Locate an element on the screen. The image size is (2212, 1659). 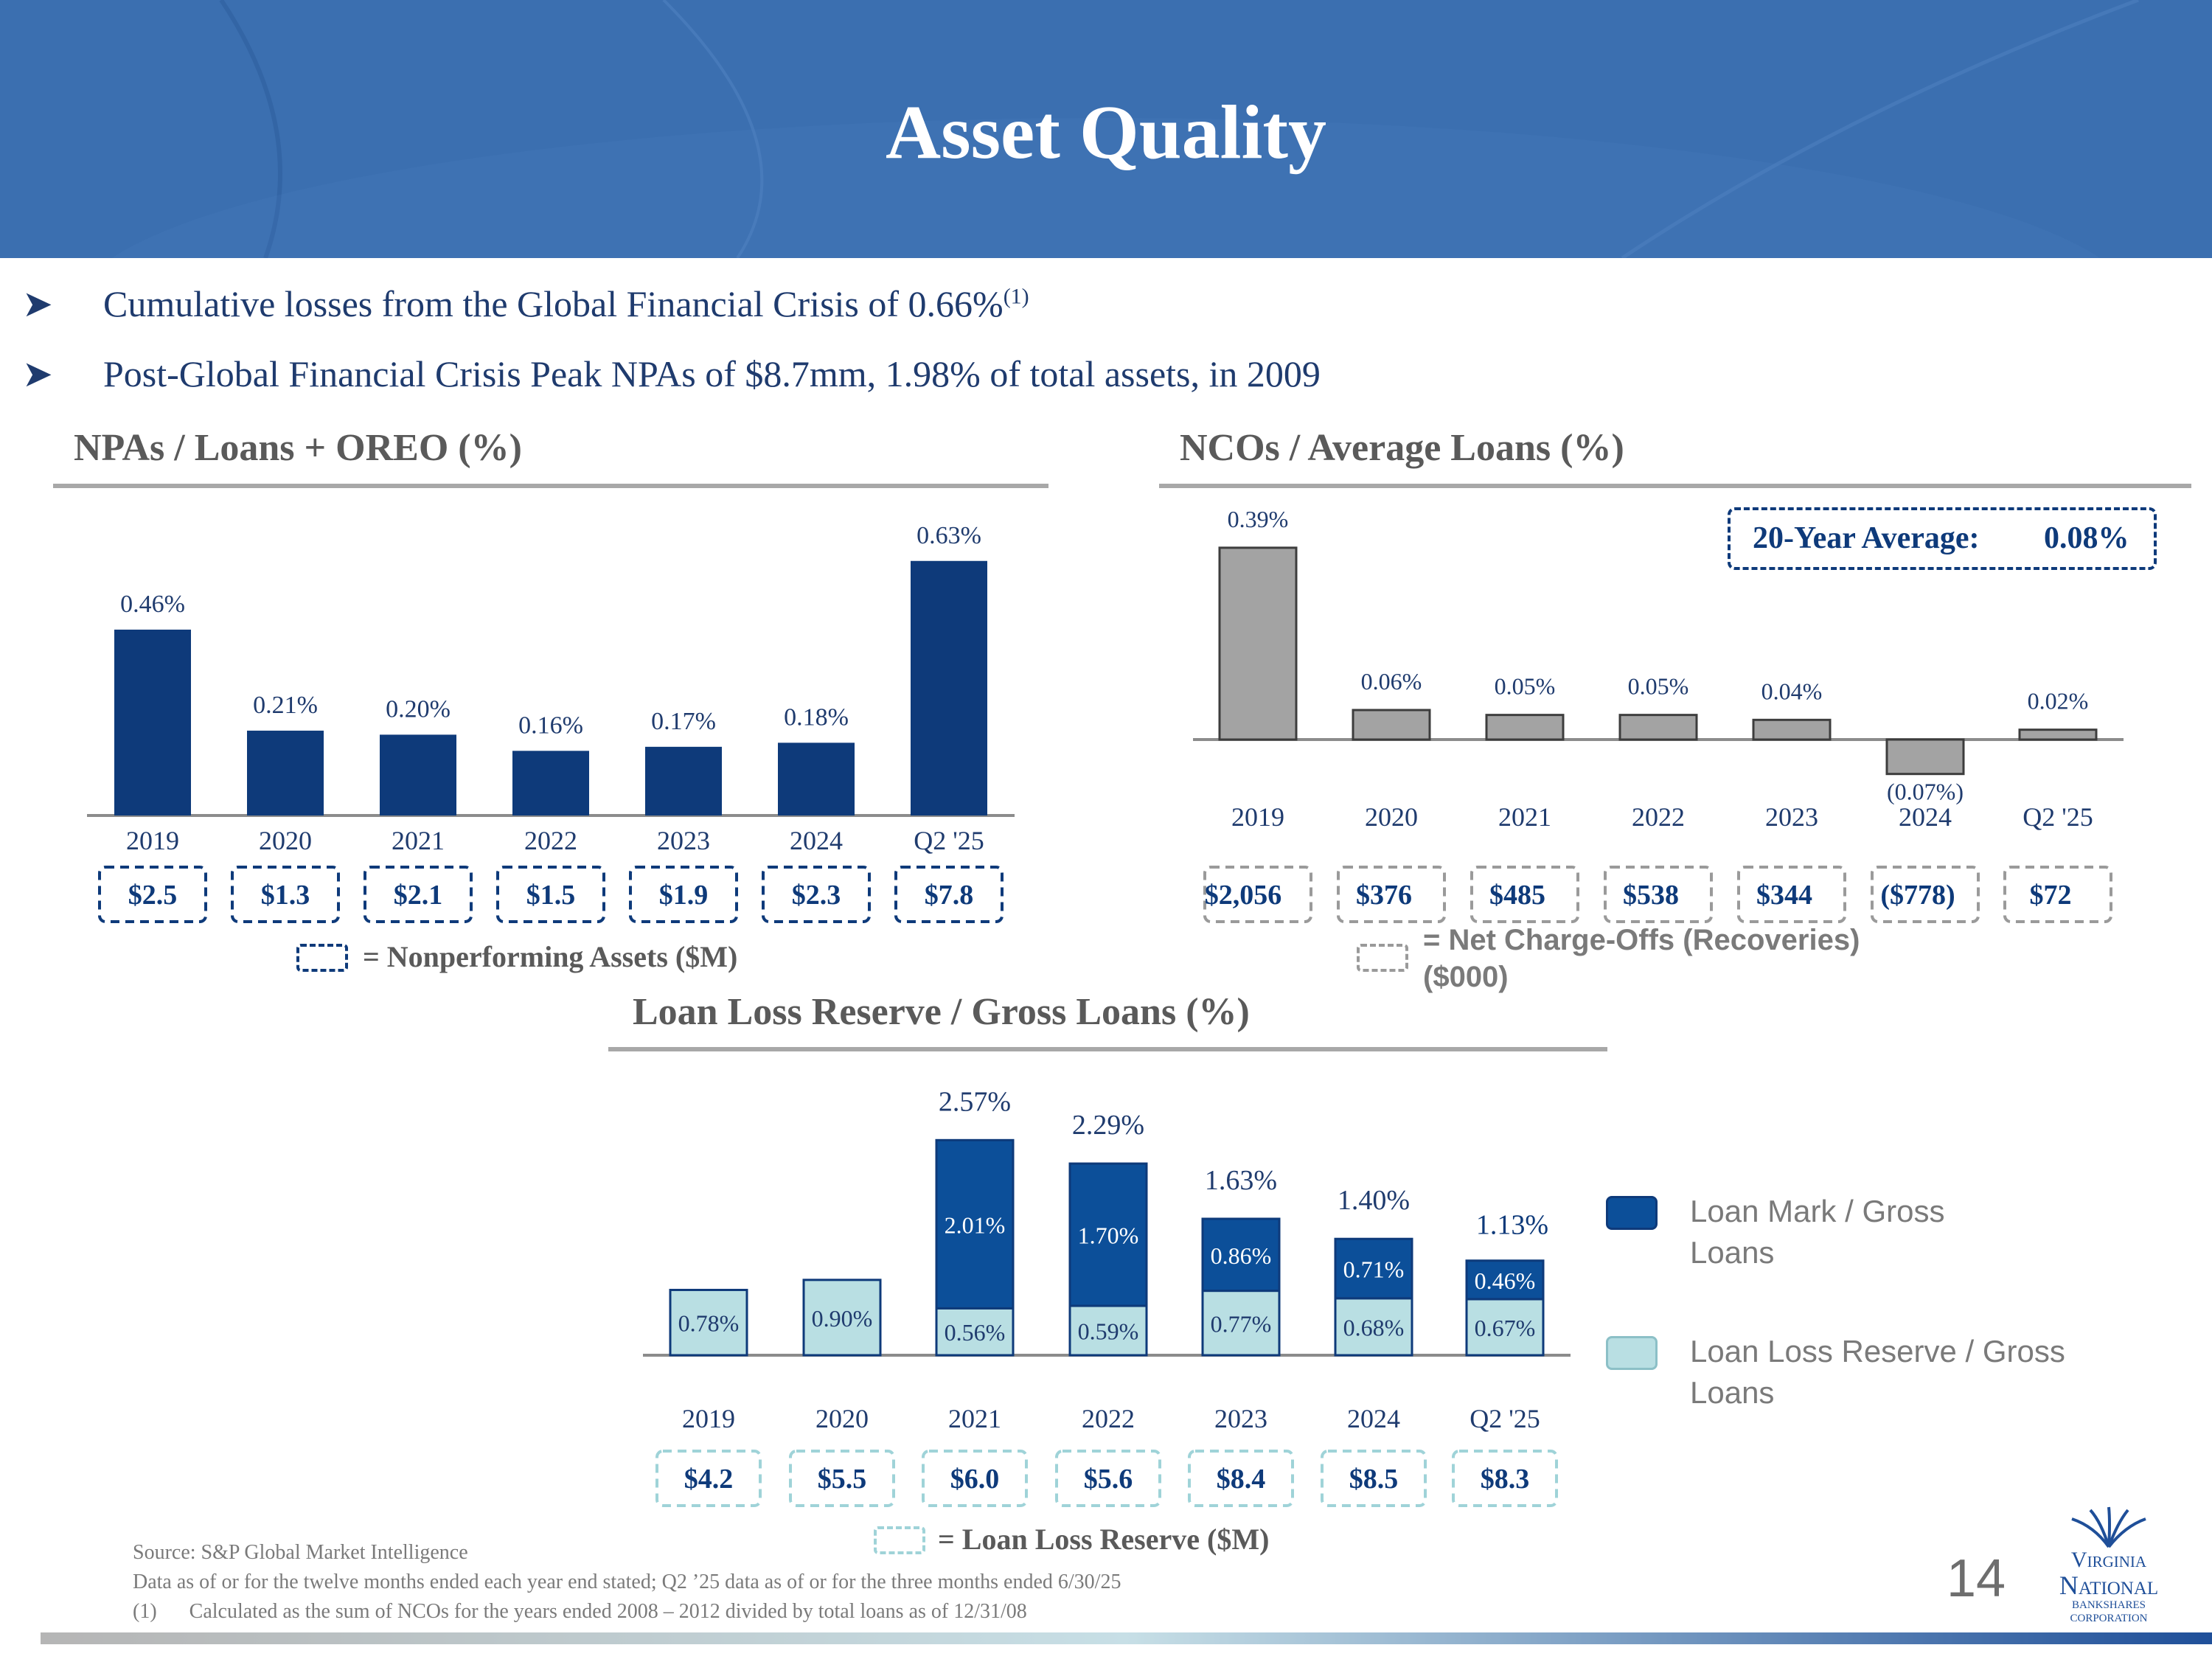
llr-reserve-label: 0.56% is located at coordinates (975, 1332).